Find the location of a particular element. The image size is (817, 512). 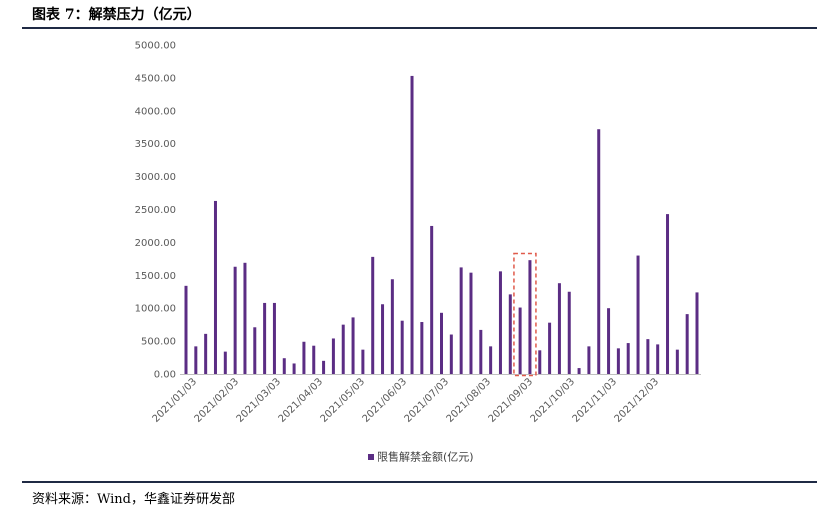

highlight-box is located at coordinates (525, 314).